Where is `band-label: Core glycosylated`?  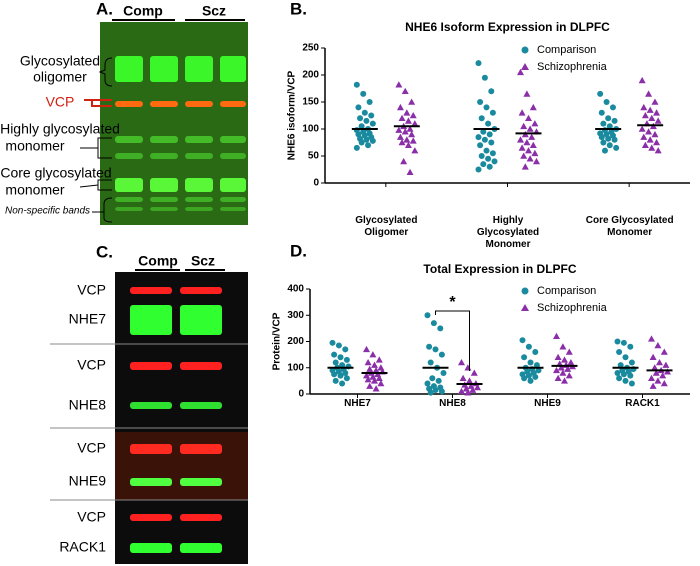
band-label: Core glycosylated is located at coordinates (55, 173).